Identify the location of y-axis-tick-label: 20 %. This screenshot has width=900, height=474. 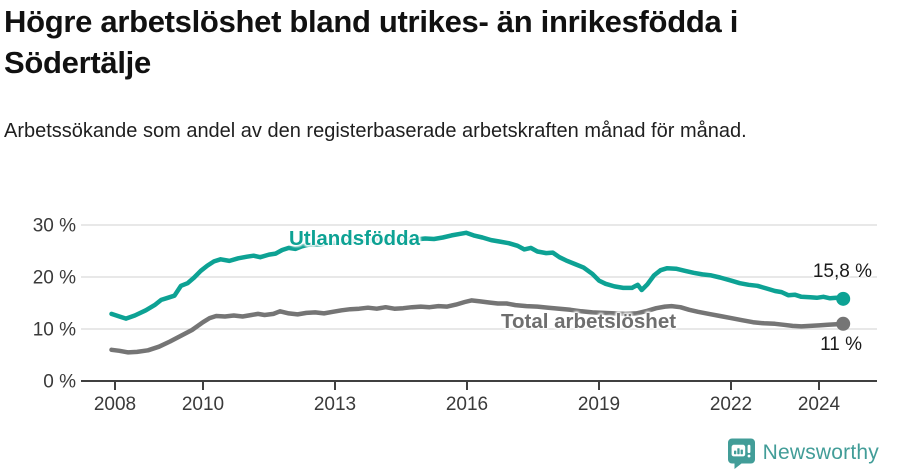
(54, 278).